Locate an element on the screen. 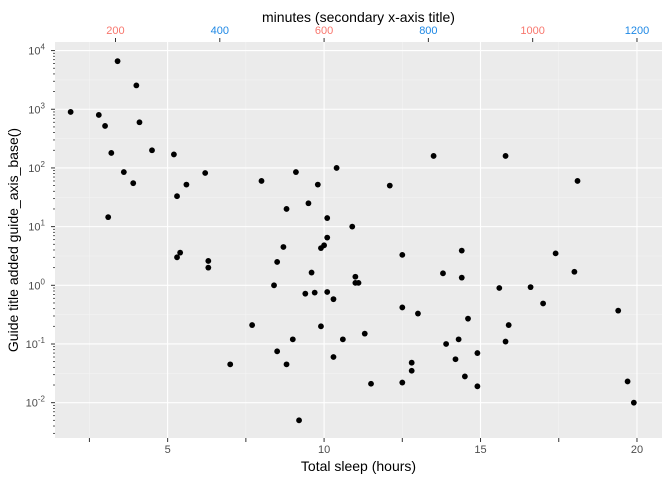 The width and height of the screenshot is (672, 480). secondary-x-tick-label: 1200 is located at coordinates (637, 31).